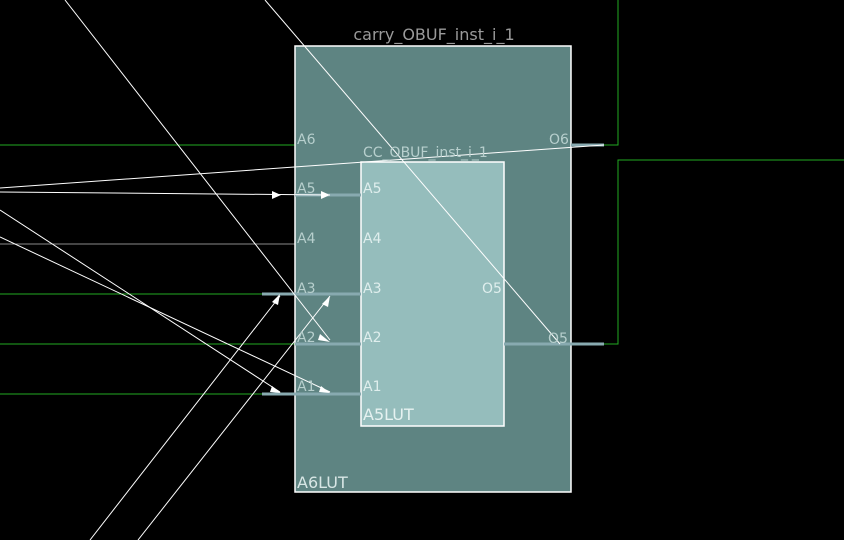 This screenshot has height=540, width=844. What do you see at coordinates (372, 189) in the screenshot?
I see `inner-pin-a5: A5` at bounding box center [372, 189].